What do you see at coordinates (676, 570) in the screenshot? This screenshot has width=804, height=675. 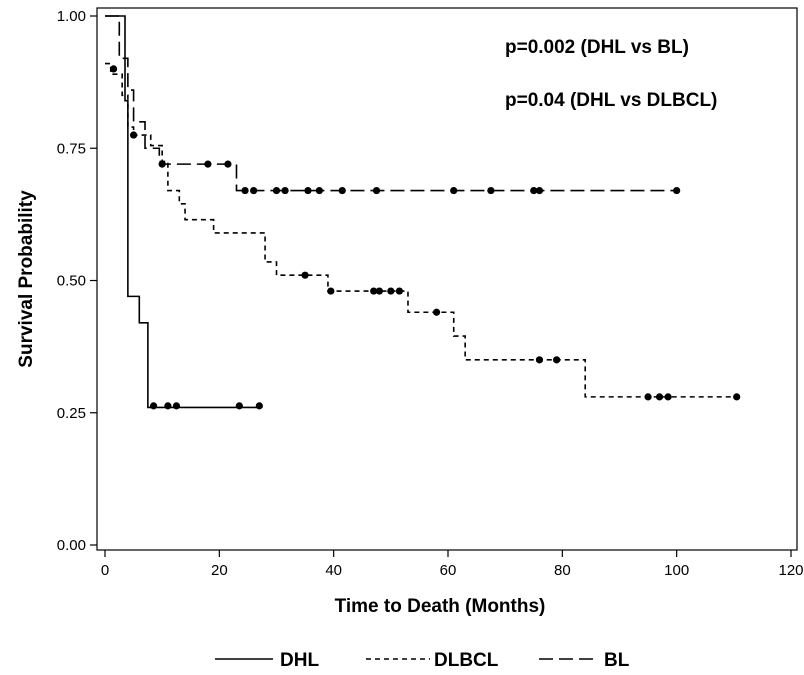 I see `x-tick-label: 100` at bounding box center [676, 570].